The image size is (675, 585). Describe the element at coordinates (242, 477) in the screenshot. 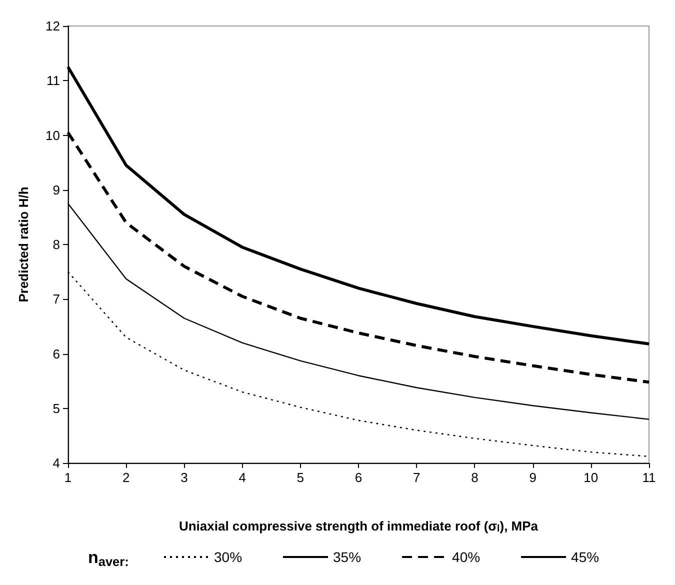

I see `x-tick-label: 4` at that location.